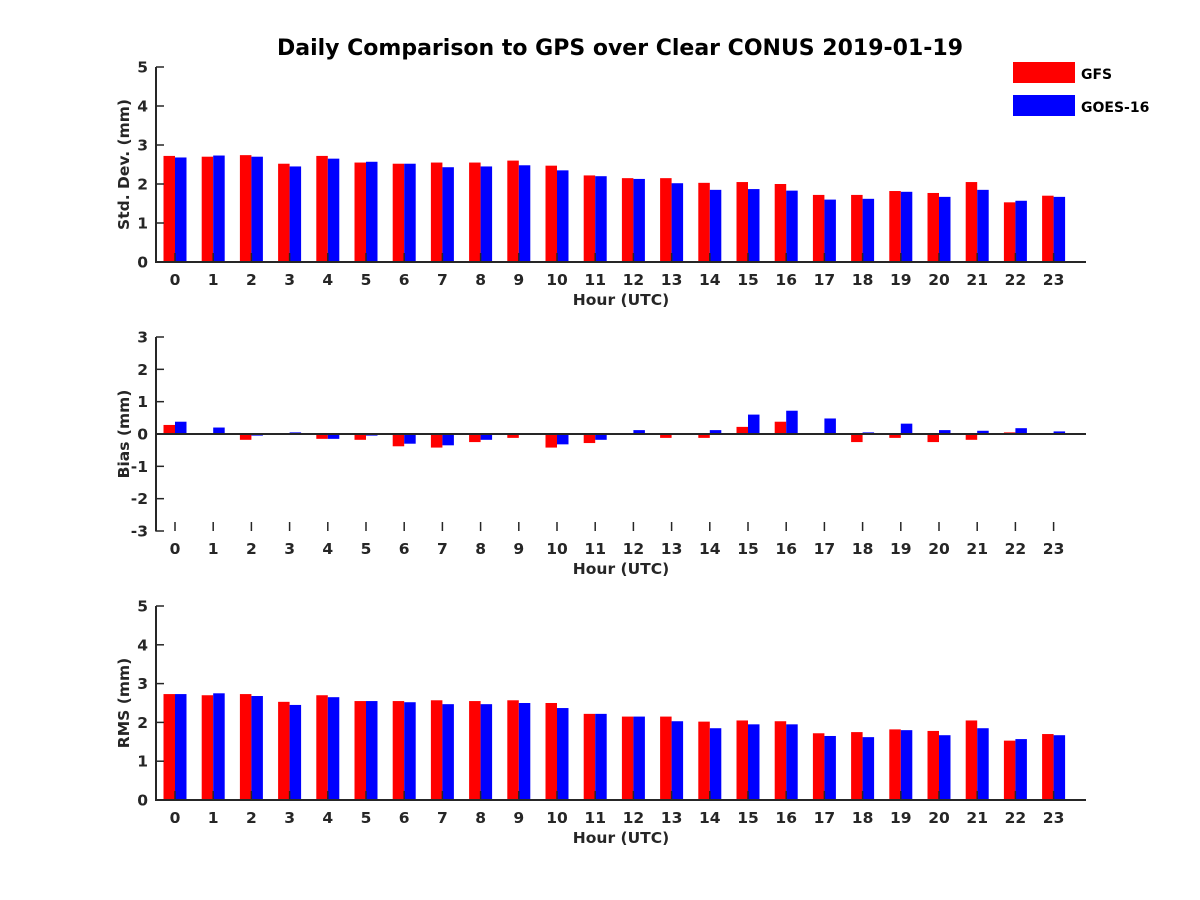  I want to click on legend-label-gfs: GFS, so click(1096, 75).